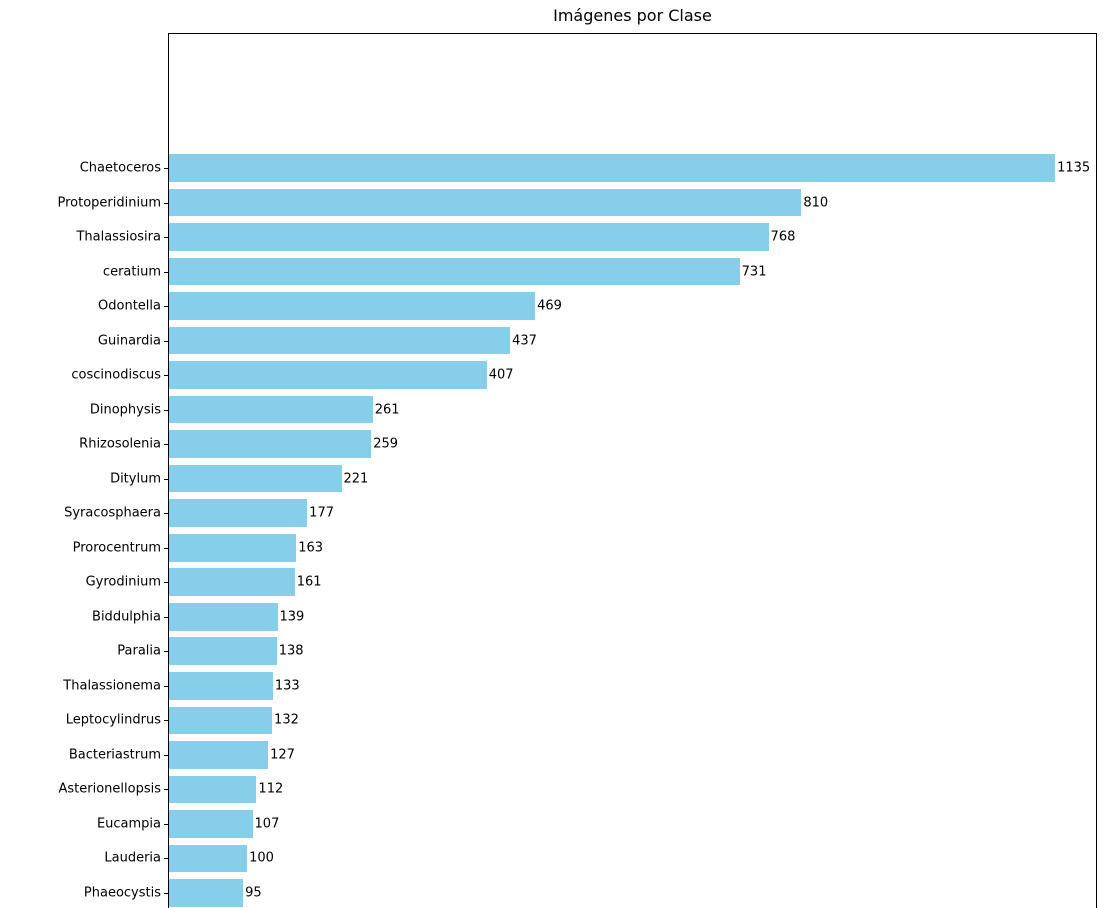 This screenshot has width=1107, height=908. Describe the element at coordinates (123, 582) in the screenshot. I see `category-label: Gyrodinium` at that location.